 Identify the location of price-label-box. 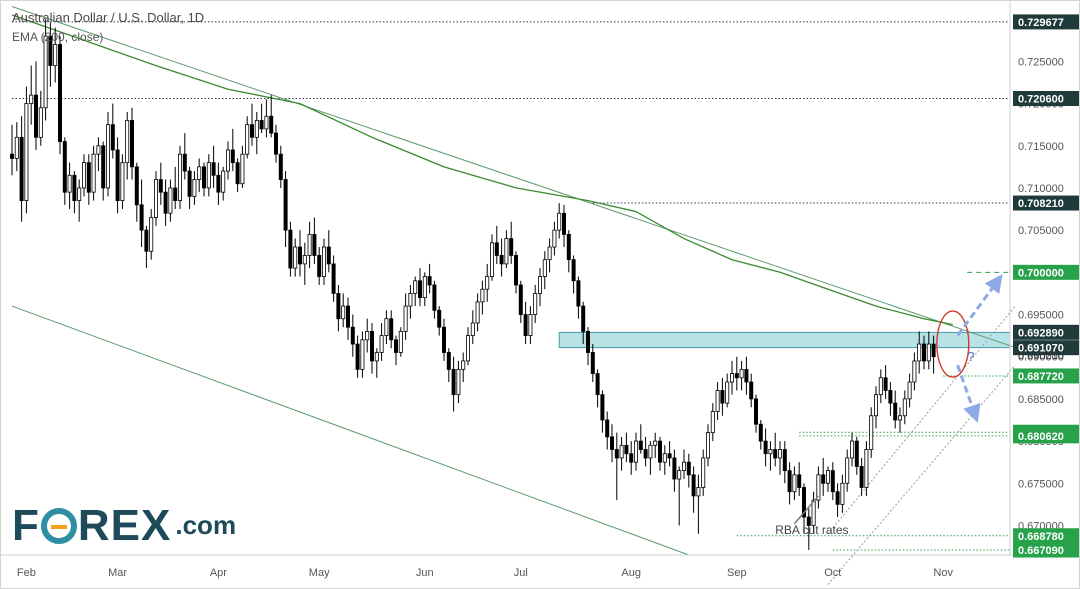
(1046, 22).